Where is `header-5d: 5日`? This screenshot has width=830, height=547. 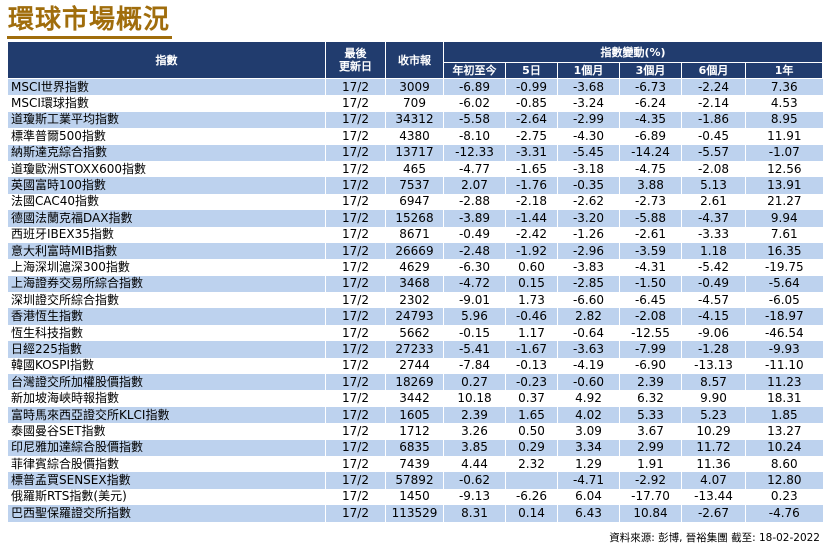 header-5d: 5日 is located at coordinates (531, 70).